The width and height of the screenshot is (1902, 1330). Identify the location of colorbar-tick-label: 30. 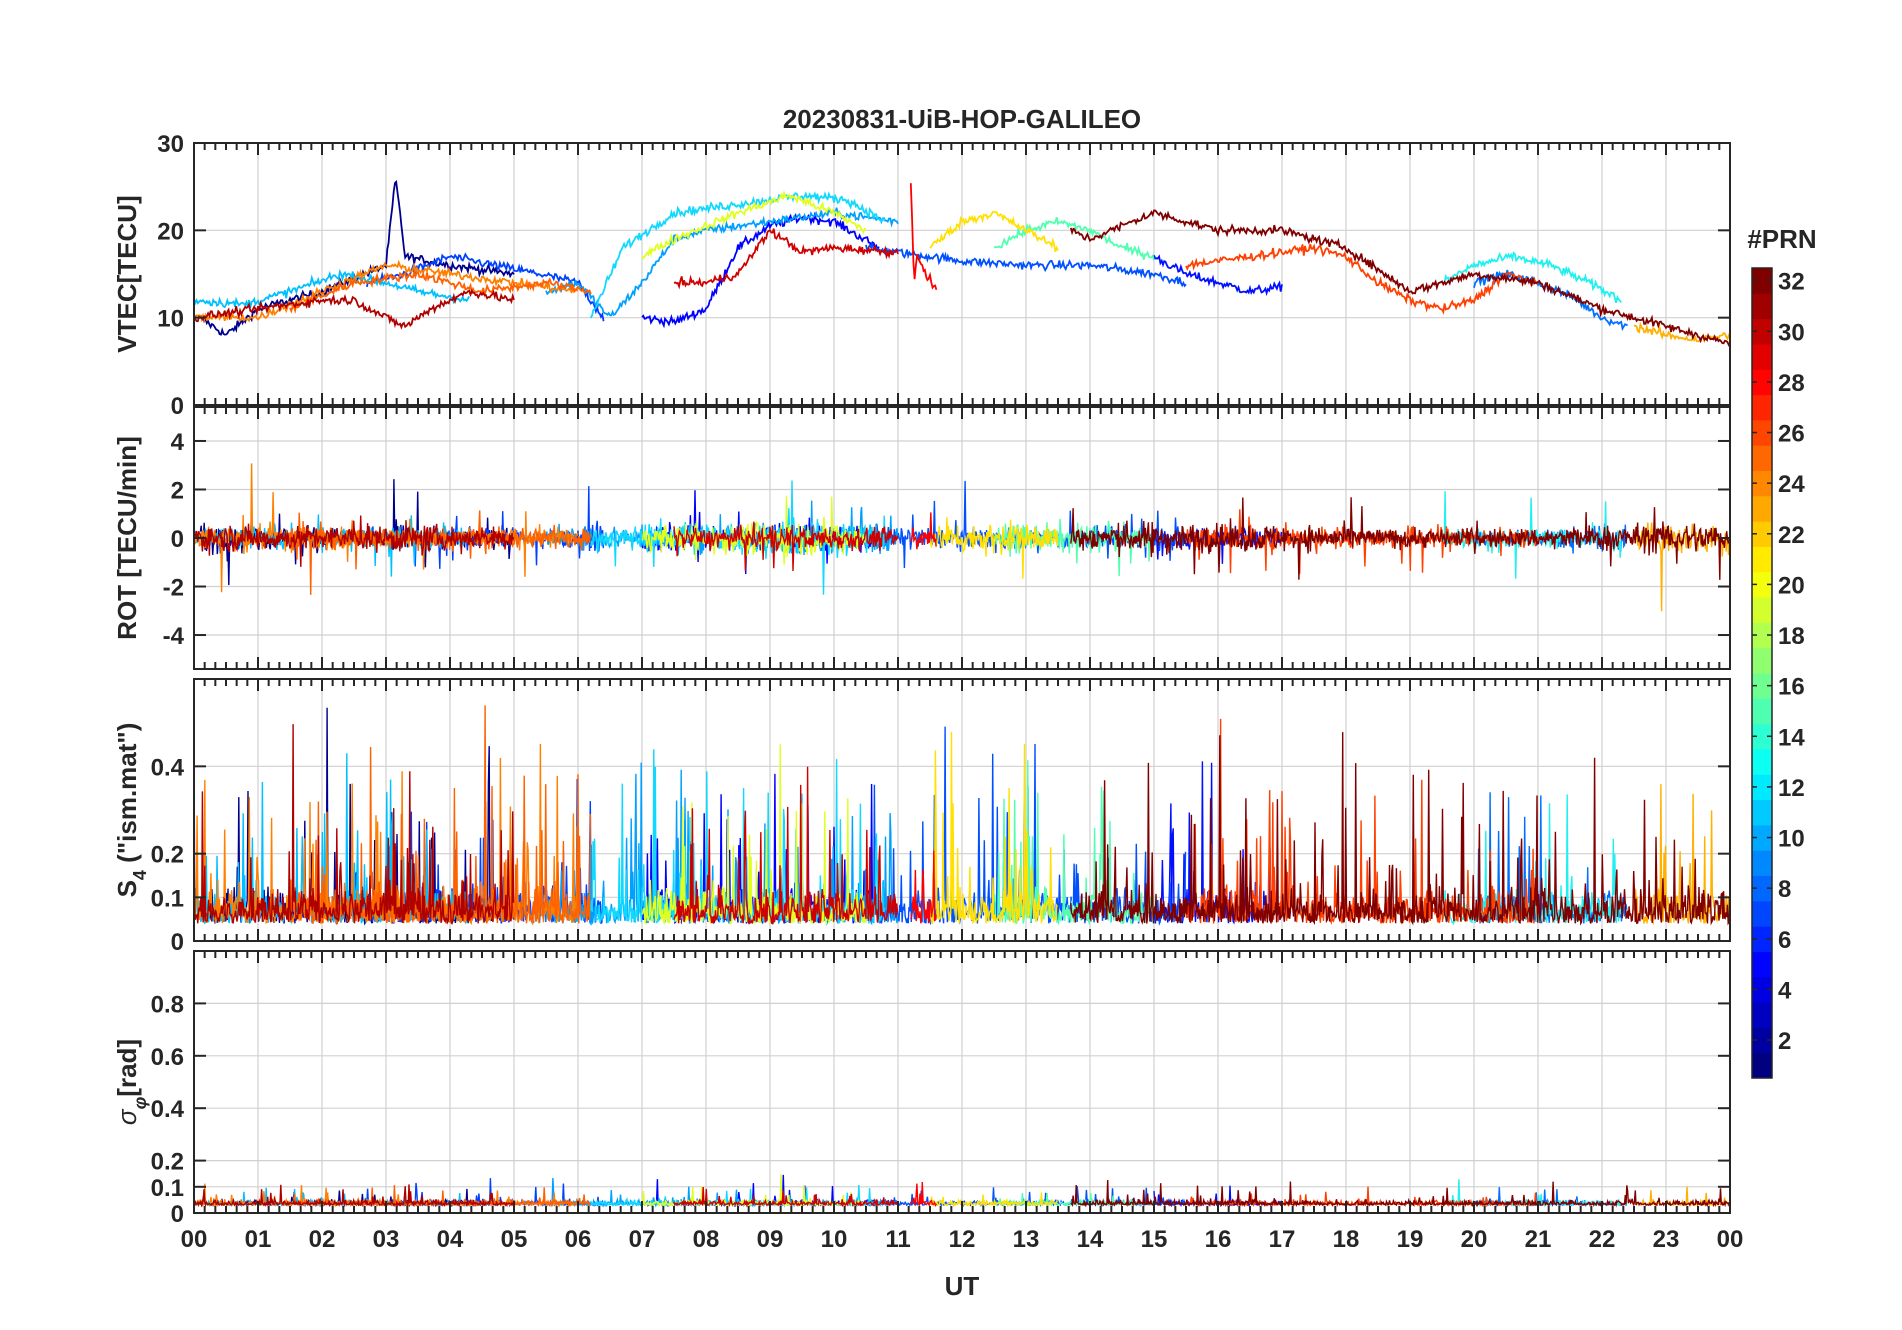
(1791, 332).